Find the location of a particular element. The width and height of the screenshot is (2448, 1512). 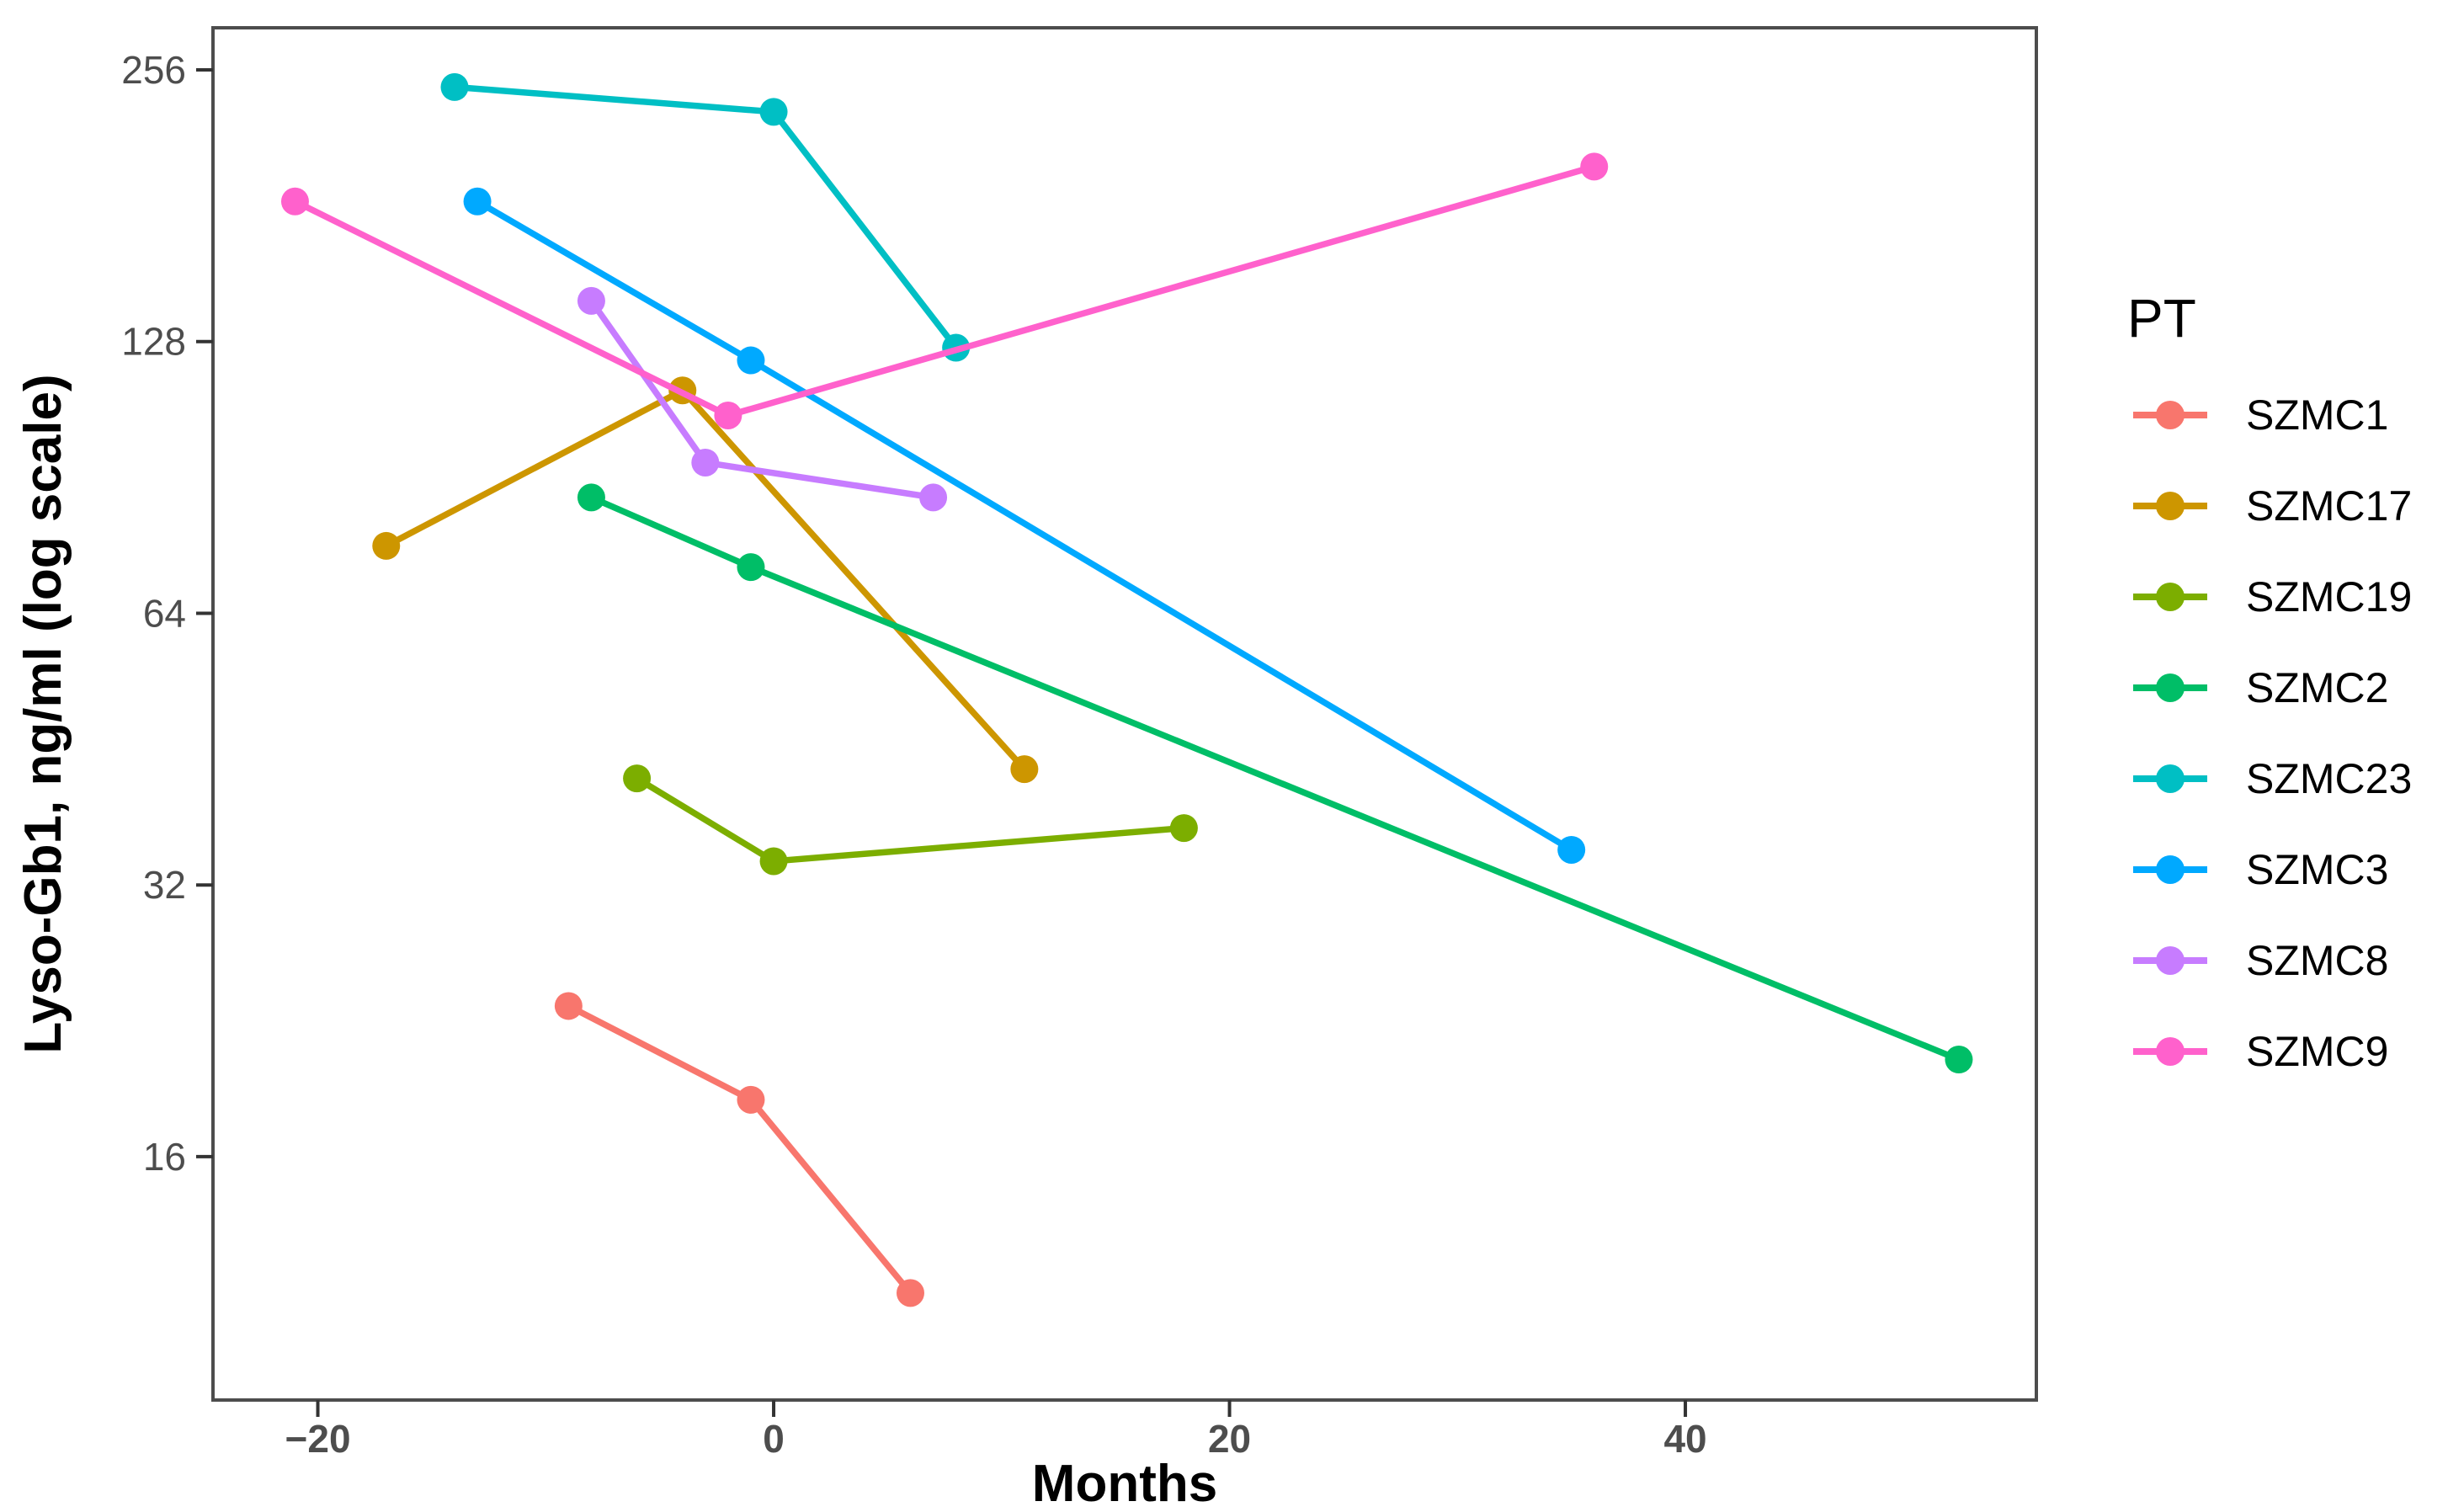

series-SZMC9 is located at coordinates (944, 291).